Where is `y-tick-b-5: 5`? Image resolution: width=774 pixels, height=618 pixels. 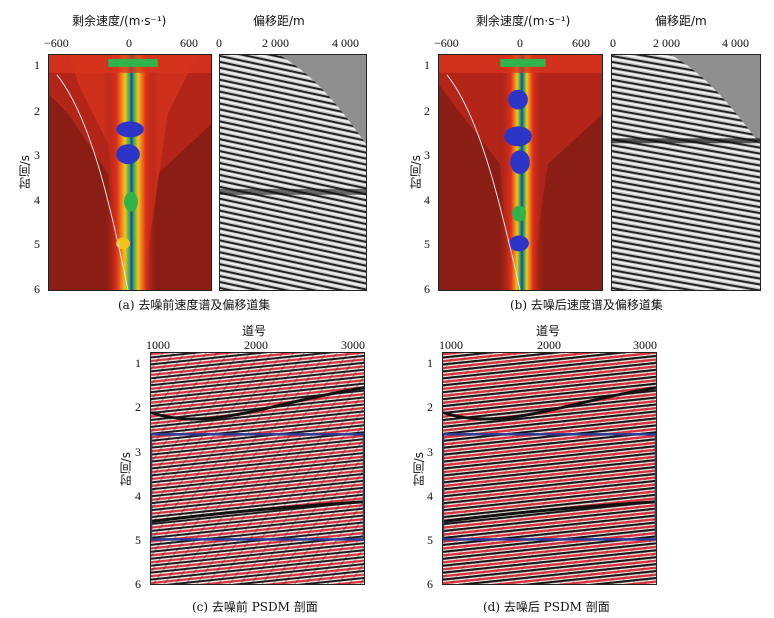
y-tick-b-5: 5 is located at coordinates (427, 244).